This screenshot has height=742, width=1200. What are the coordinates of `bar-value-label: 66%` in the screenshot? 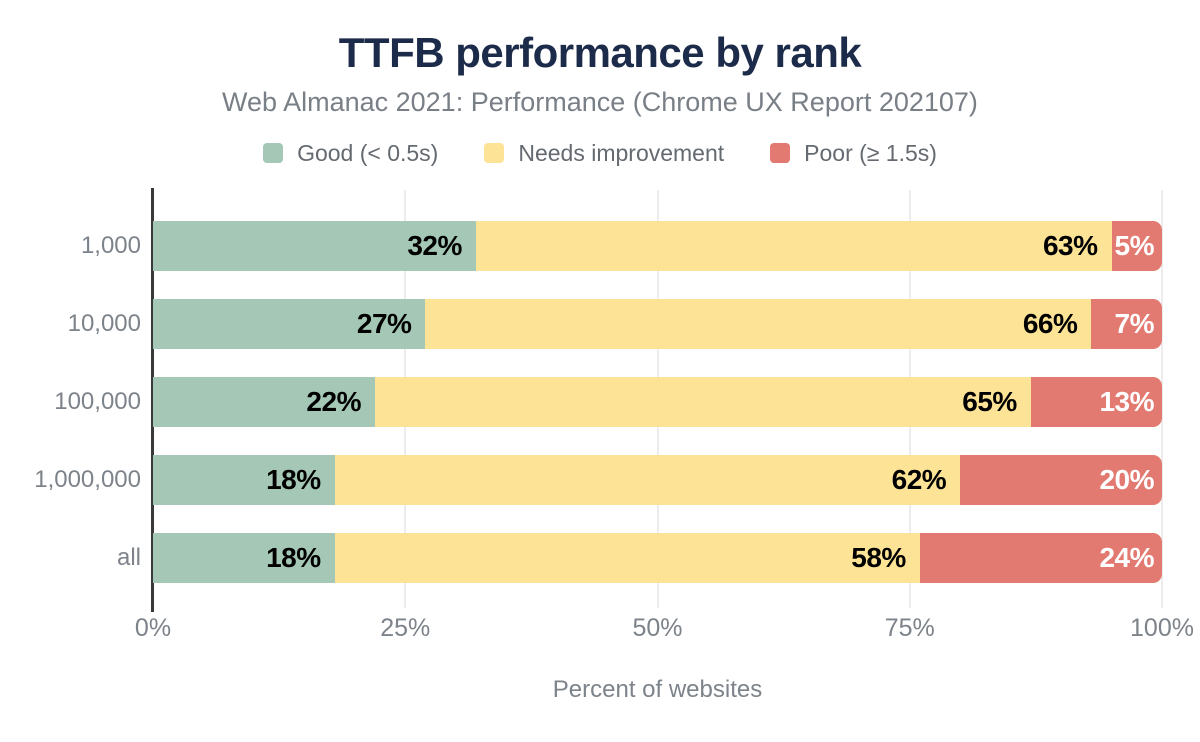 It's located at (1050, 323).